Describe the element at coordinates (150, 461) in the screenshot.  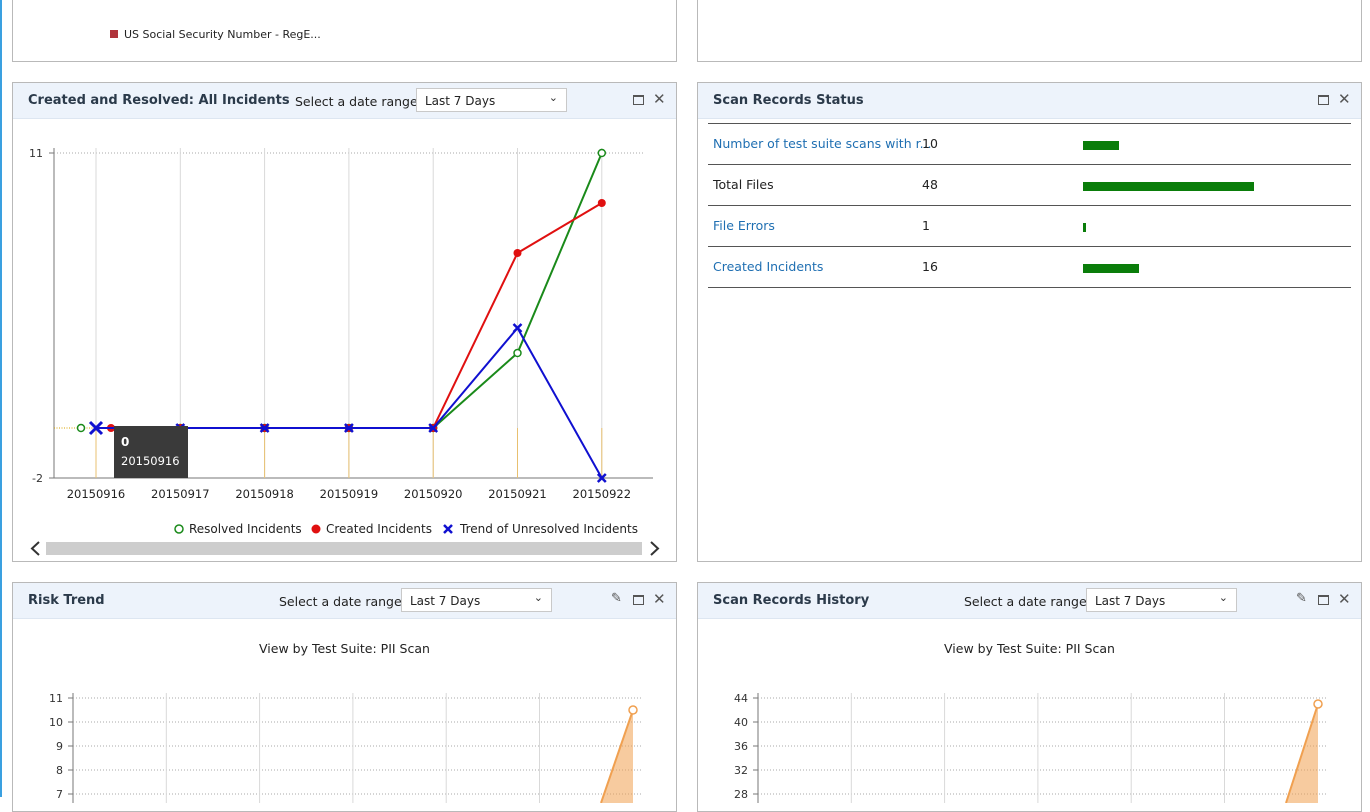
I see `tooltip-date: 20150916` at that location.